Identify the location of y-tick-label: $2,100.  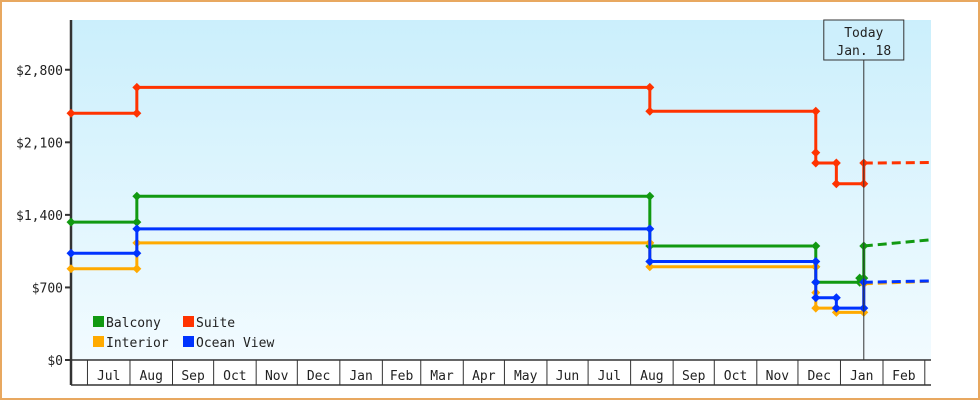
(39, 143).